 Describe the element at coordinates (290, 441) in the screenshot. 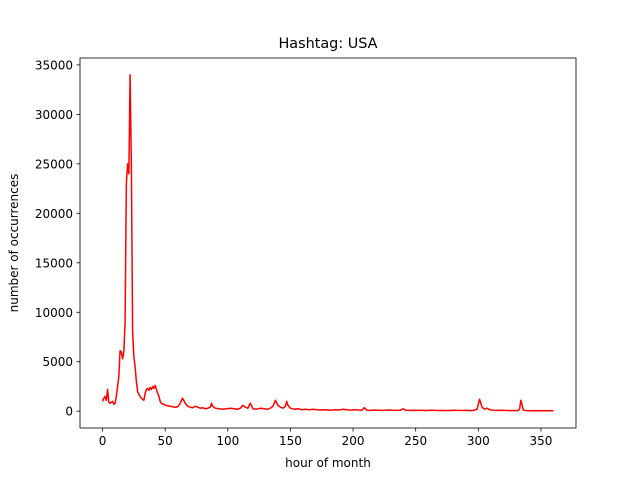

I see `x-tick-label: 150` at that location.